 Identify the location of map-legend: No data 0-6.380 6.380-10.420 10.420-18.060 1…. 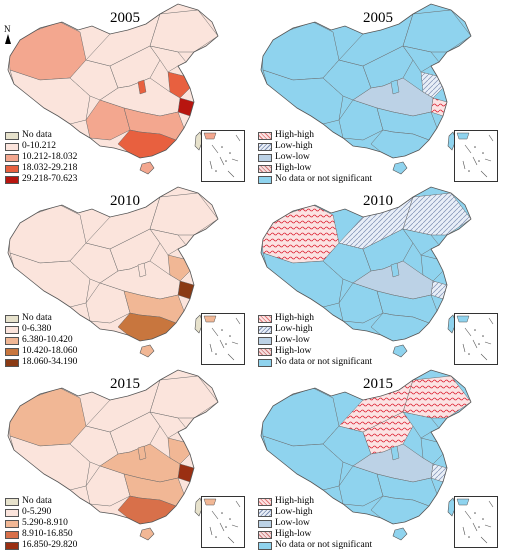
(41, 340).